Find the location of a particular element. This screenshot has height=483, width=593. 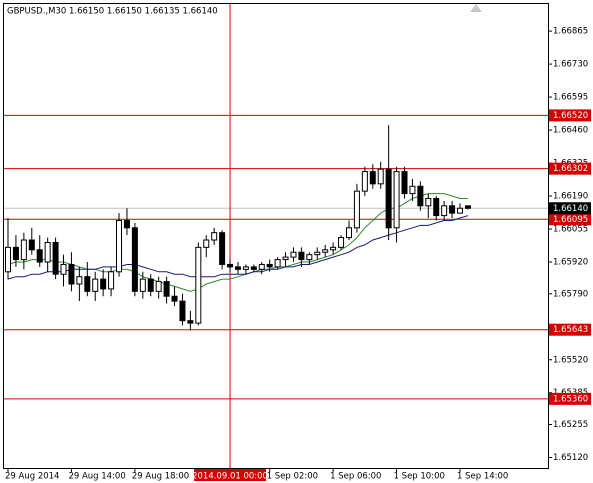

level-label: 1.65360 is located at coordinates (570, 399).